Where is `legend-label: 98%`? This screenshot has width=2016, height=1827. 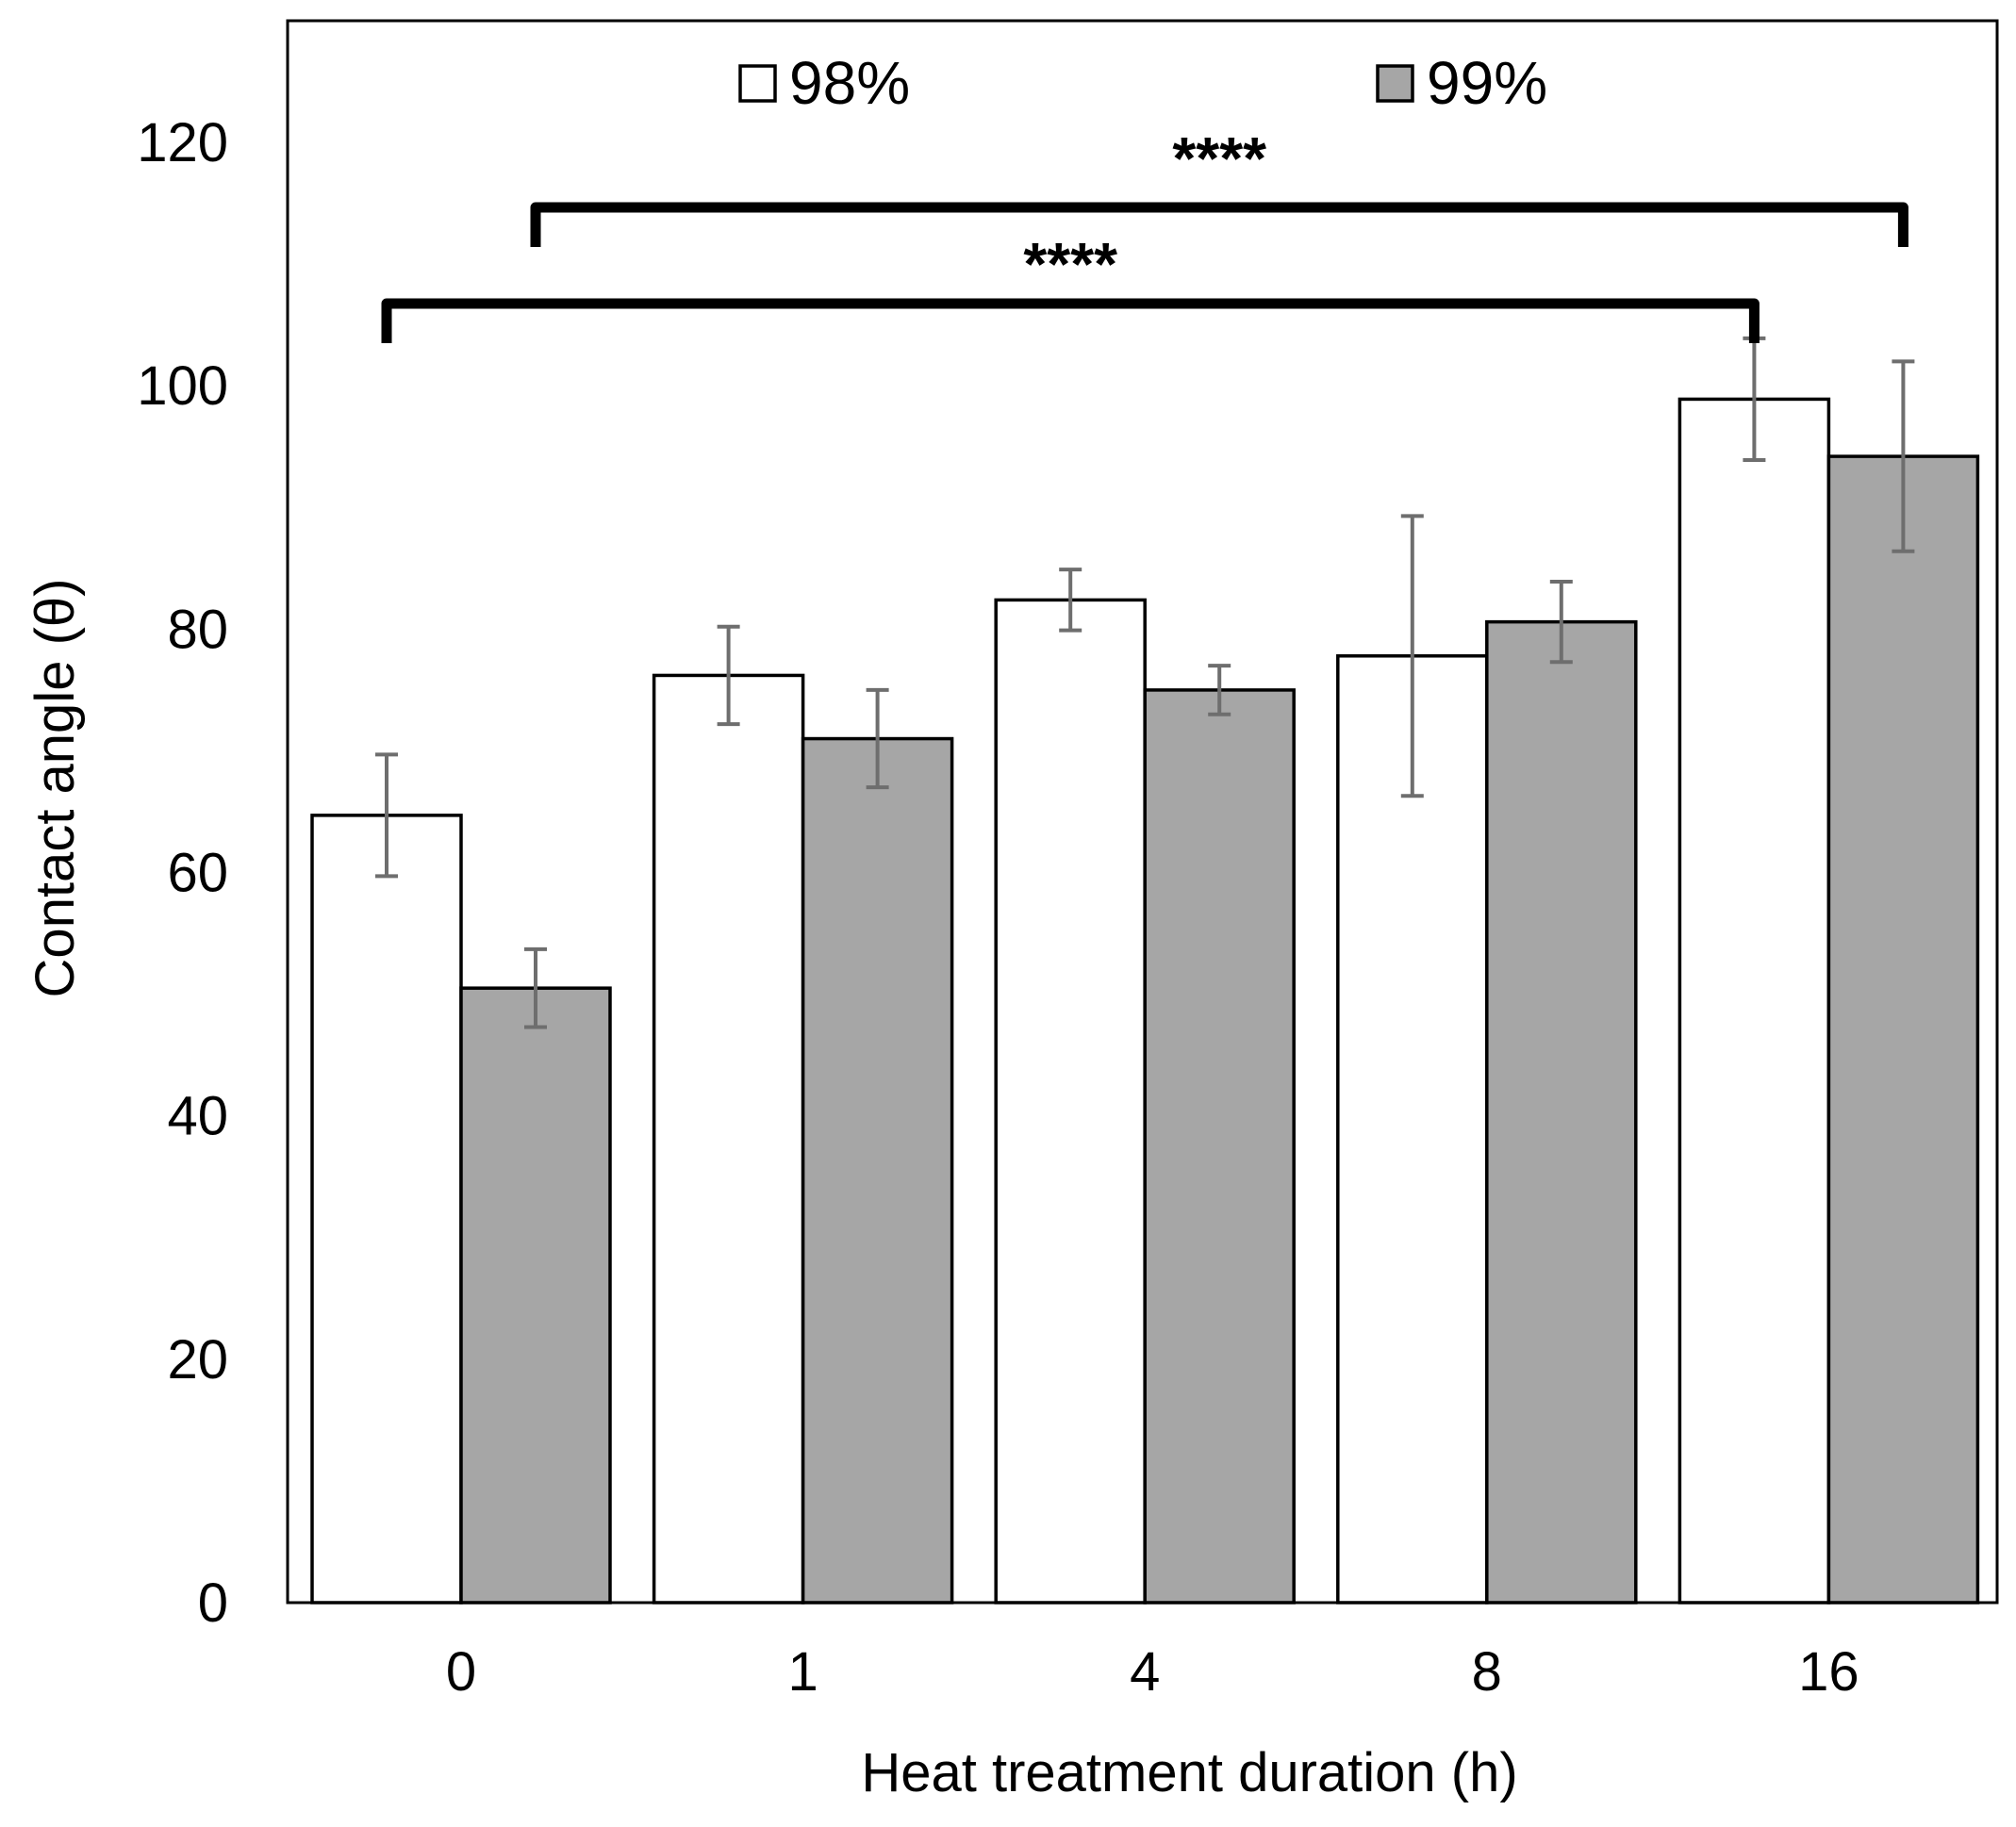 legend-label: 98% is located at coordinates (849, 83).